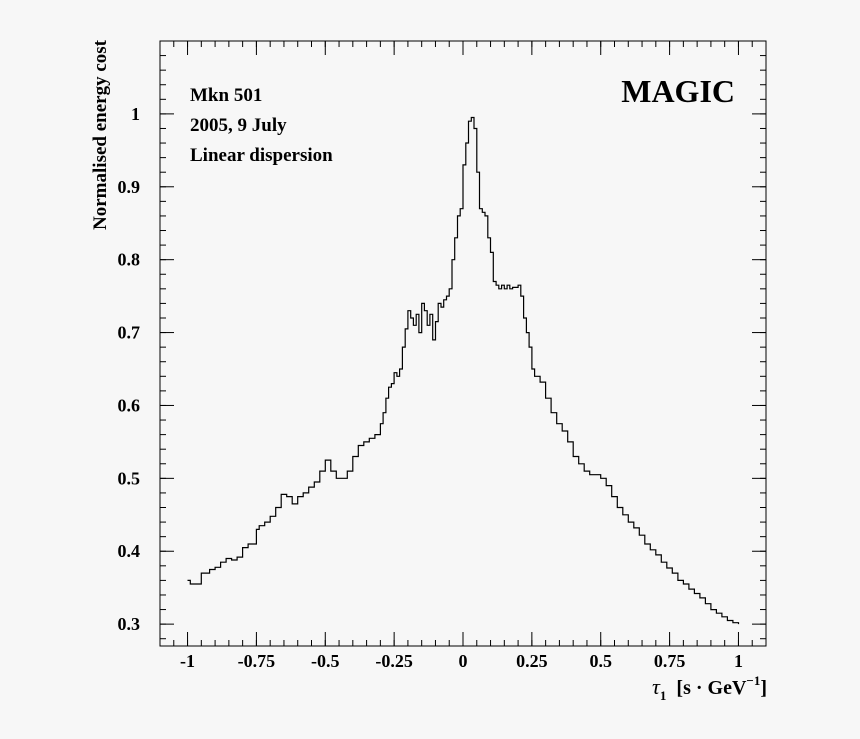 This screenshot has width=860, height=739. What do you see at coordinates (187, 661) in the screenshot?
I see `x-tick-label: -1` at bounding box center [187, 661].